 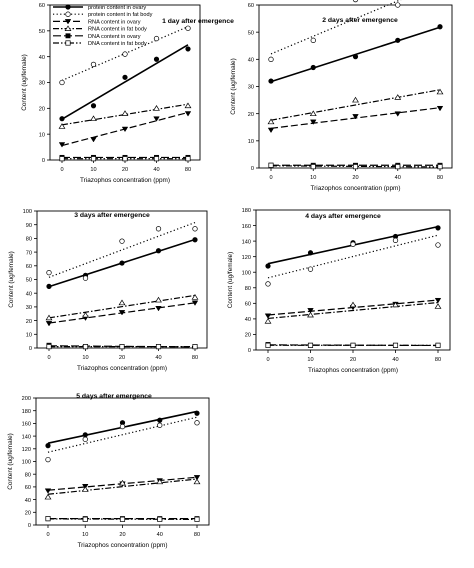 I want to click on y-tick-label: 40, so click(x=28, y=501).